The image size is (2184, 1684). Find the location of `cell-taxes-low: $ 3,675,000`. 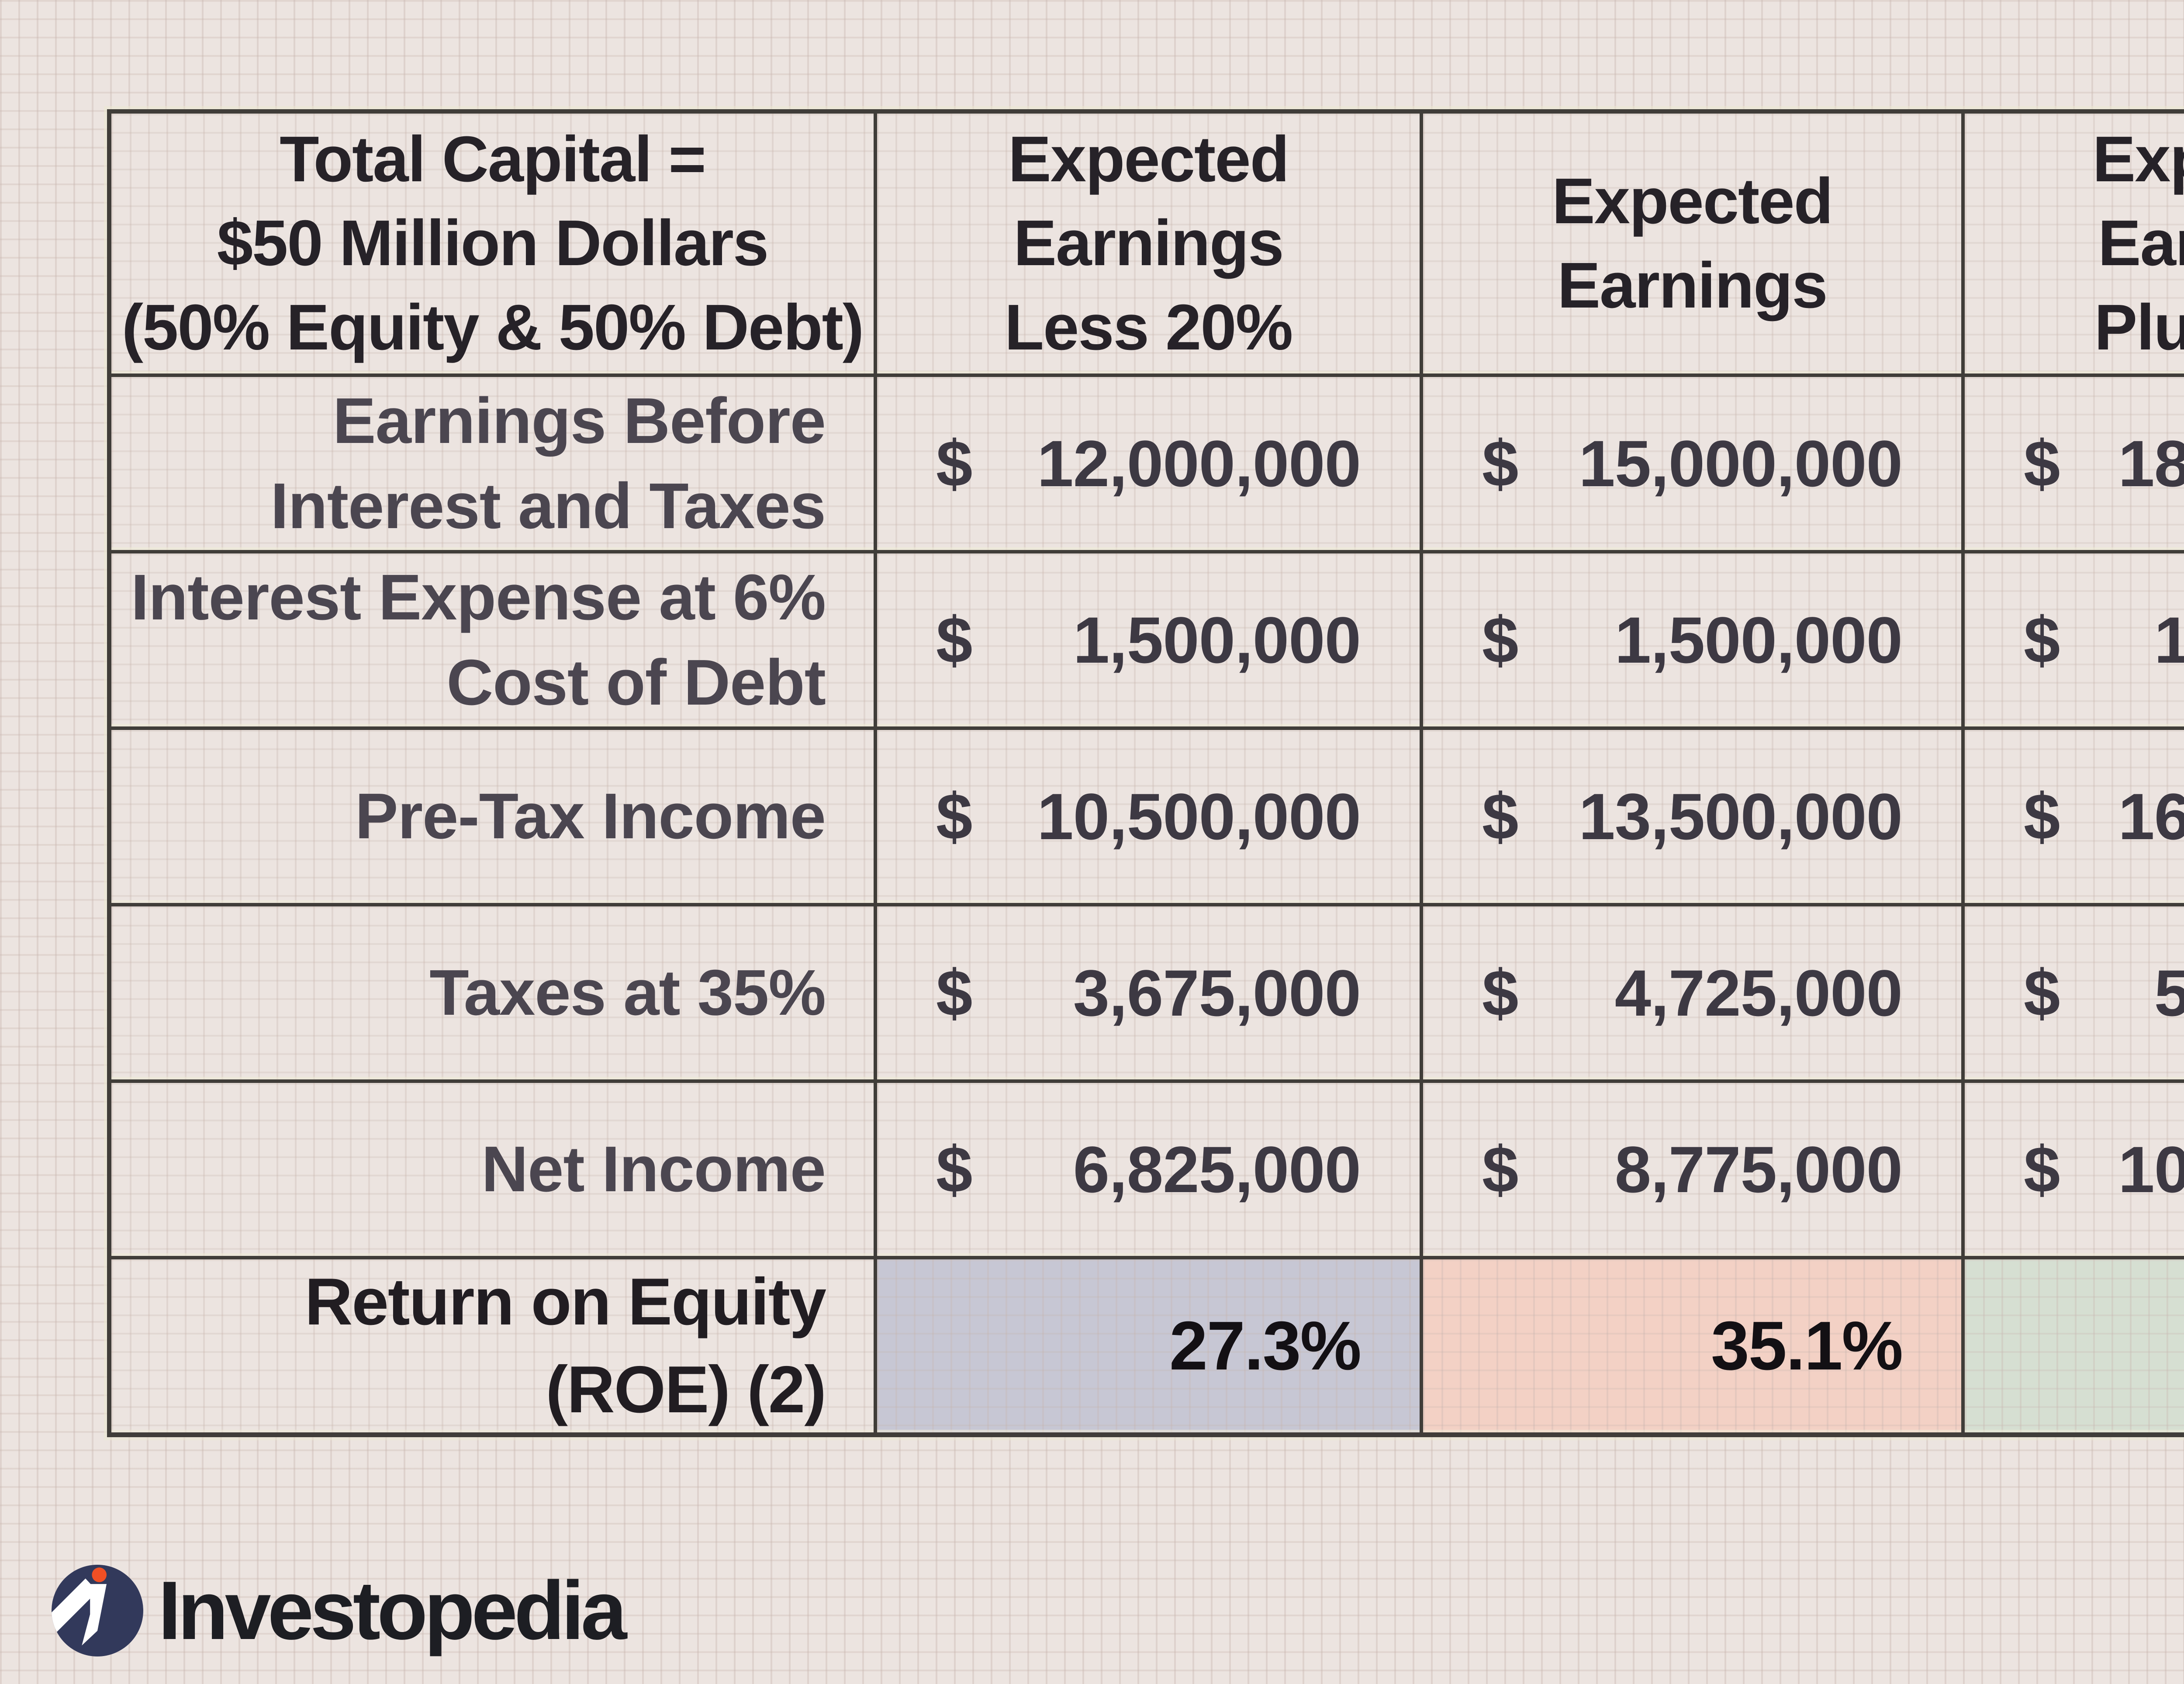

cell-taxes-low: $ 3,675,000 is located at coordinates (1148, 992).